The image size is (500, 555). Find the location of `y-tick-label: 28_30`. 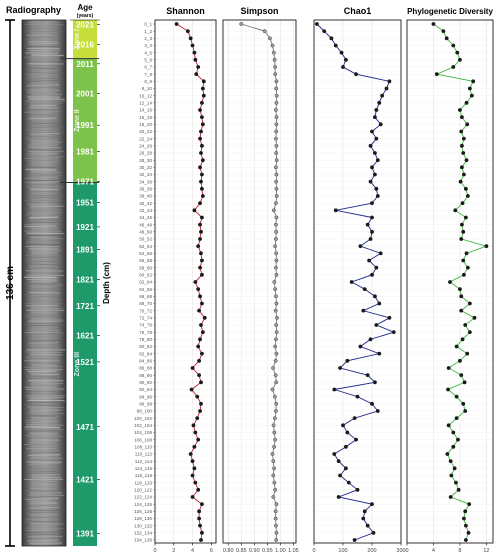

y-tick-label: 28_30 is located at coordinates (145, 160).